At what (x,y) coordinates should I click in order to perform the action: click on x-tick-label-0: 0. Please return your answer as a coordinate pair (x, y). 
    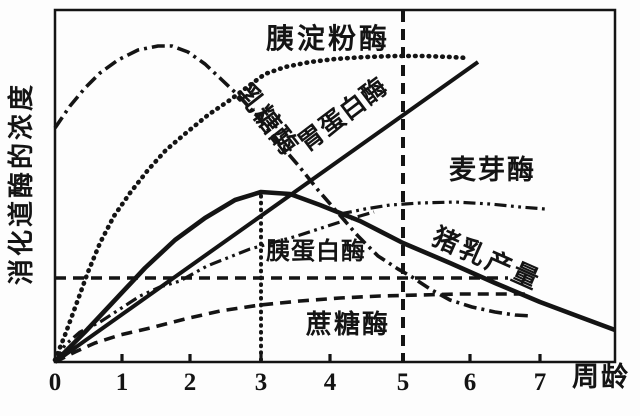
    Looking at the image, I should click on (55, 382).